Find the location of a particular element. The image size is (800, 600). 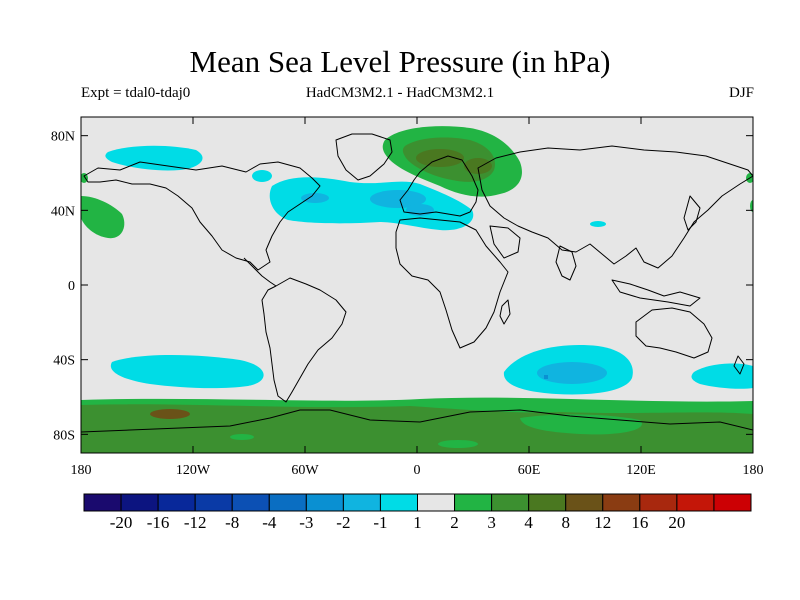

antarctic-dark-cell is located at coordinates (170, 414).